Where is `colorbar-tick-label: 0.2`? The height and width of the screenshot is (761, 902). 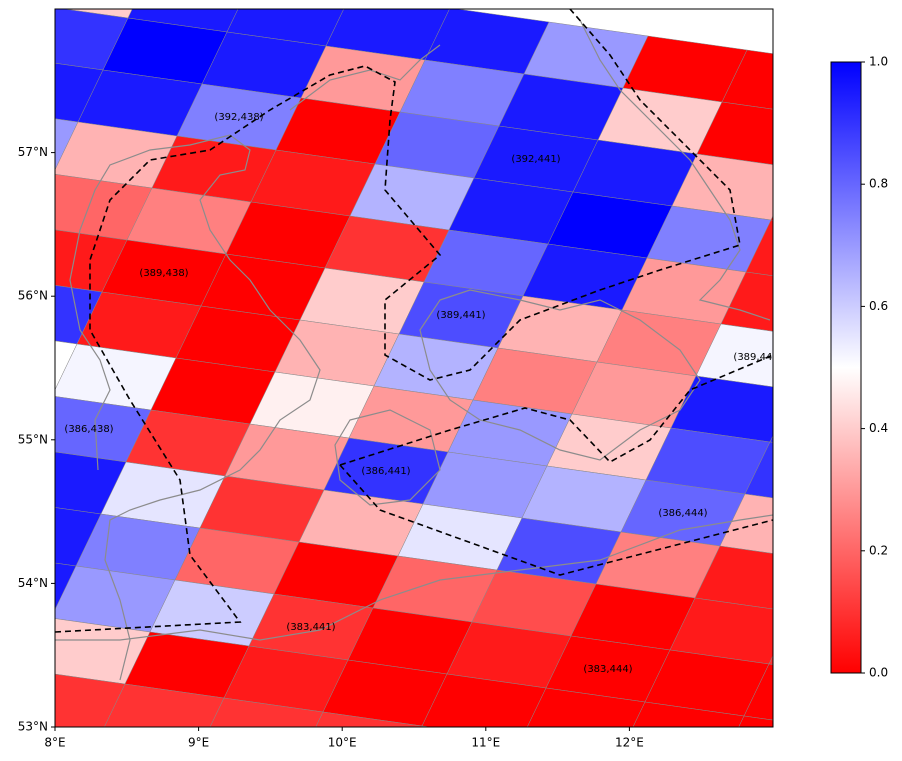 colorbar-tick-label: 0.2 is located at coordinates (878, 550).